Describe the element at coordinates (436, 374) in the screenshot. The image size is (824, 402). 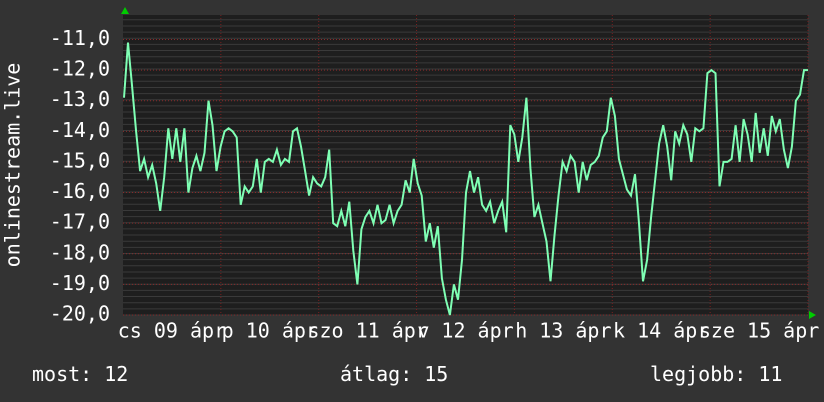
I see `stat-value: 15` at that location.